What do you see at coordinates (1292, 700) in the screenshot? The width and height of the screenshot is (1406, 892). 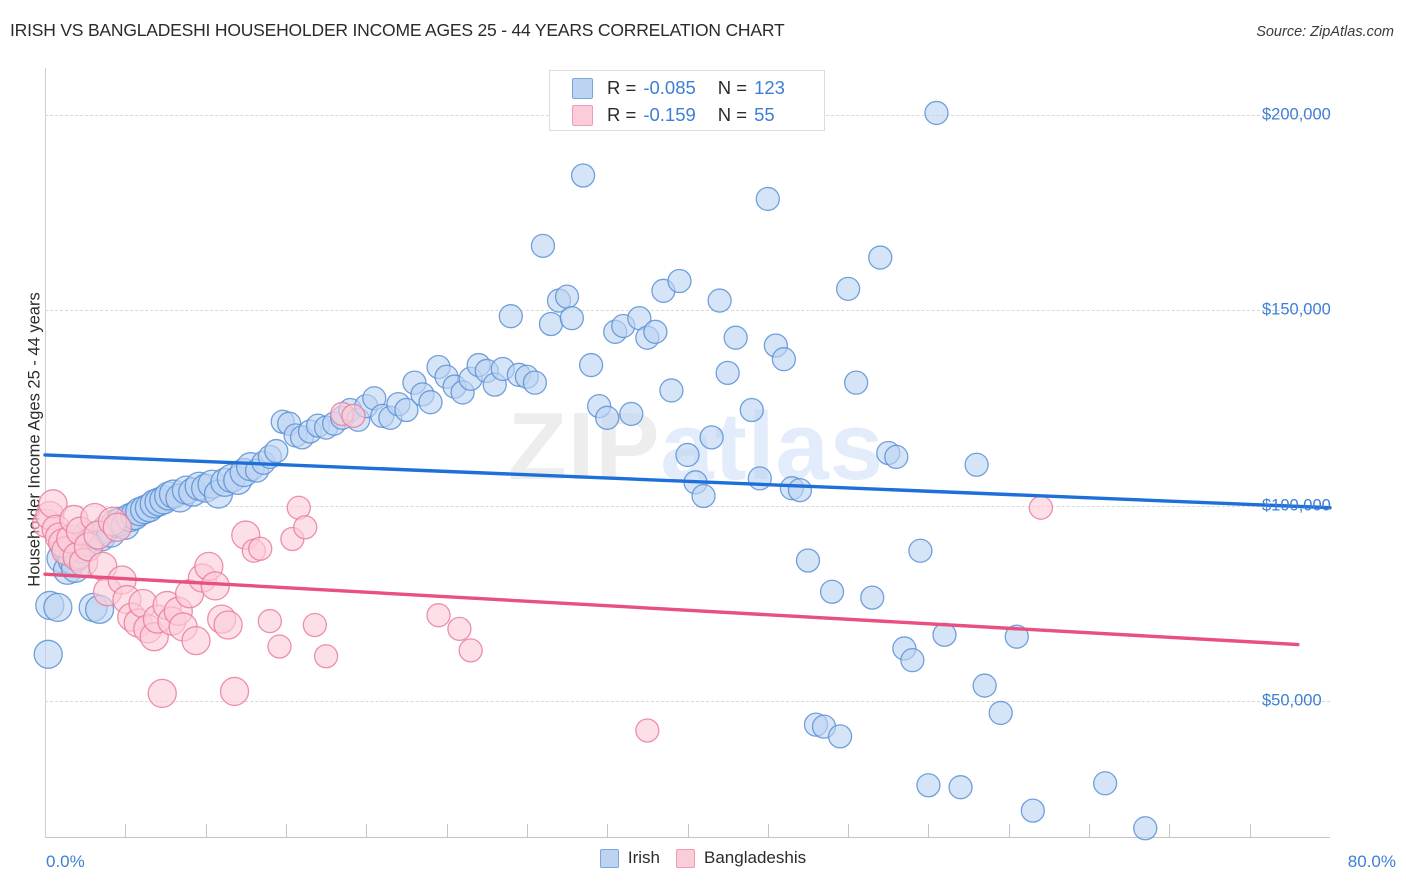 I see `y-axis-tick-label: $50,000` at bounding box center [1292, 700].